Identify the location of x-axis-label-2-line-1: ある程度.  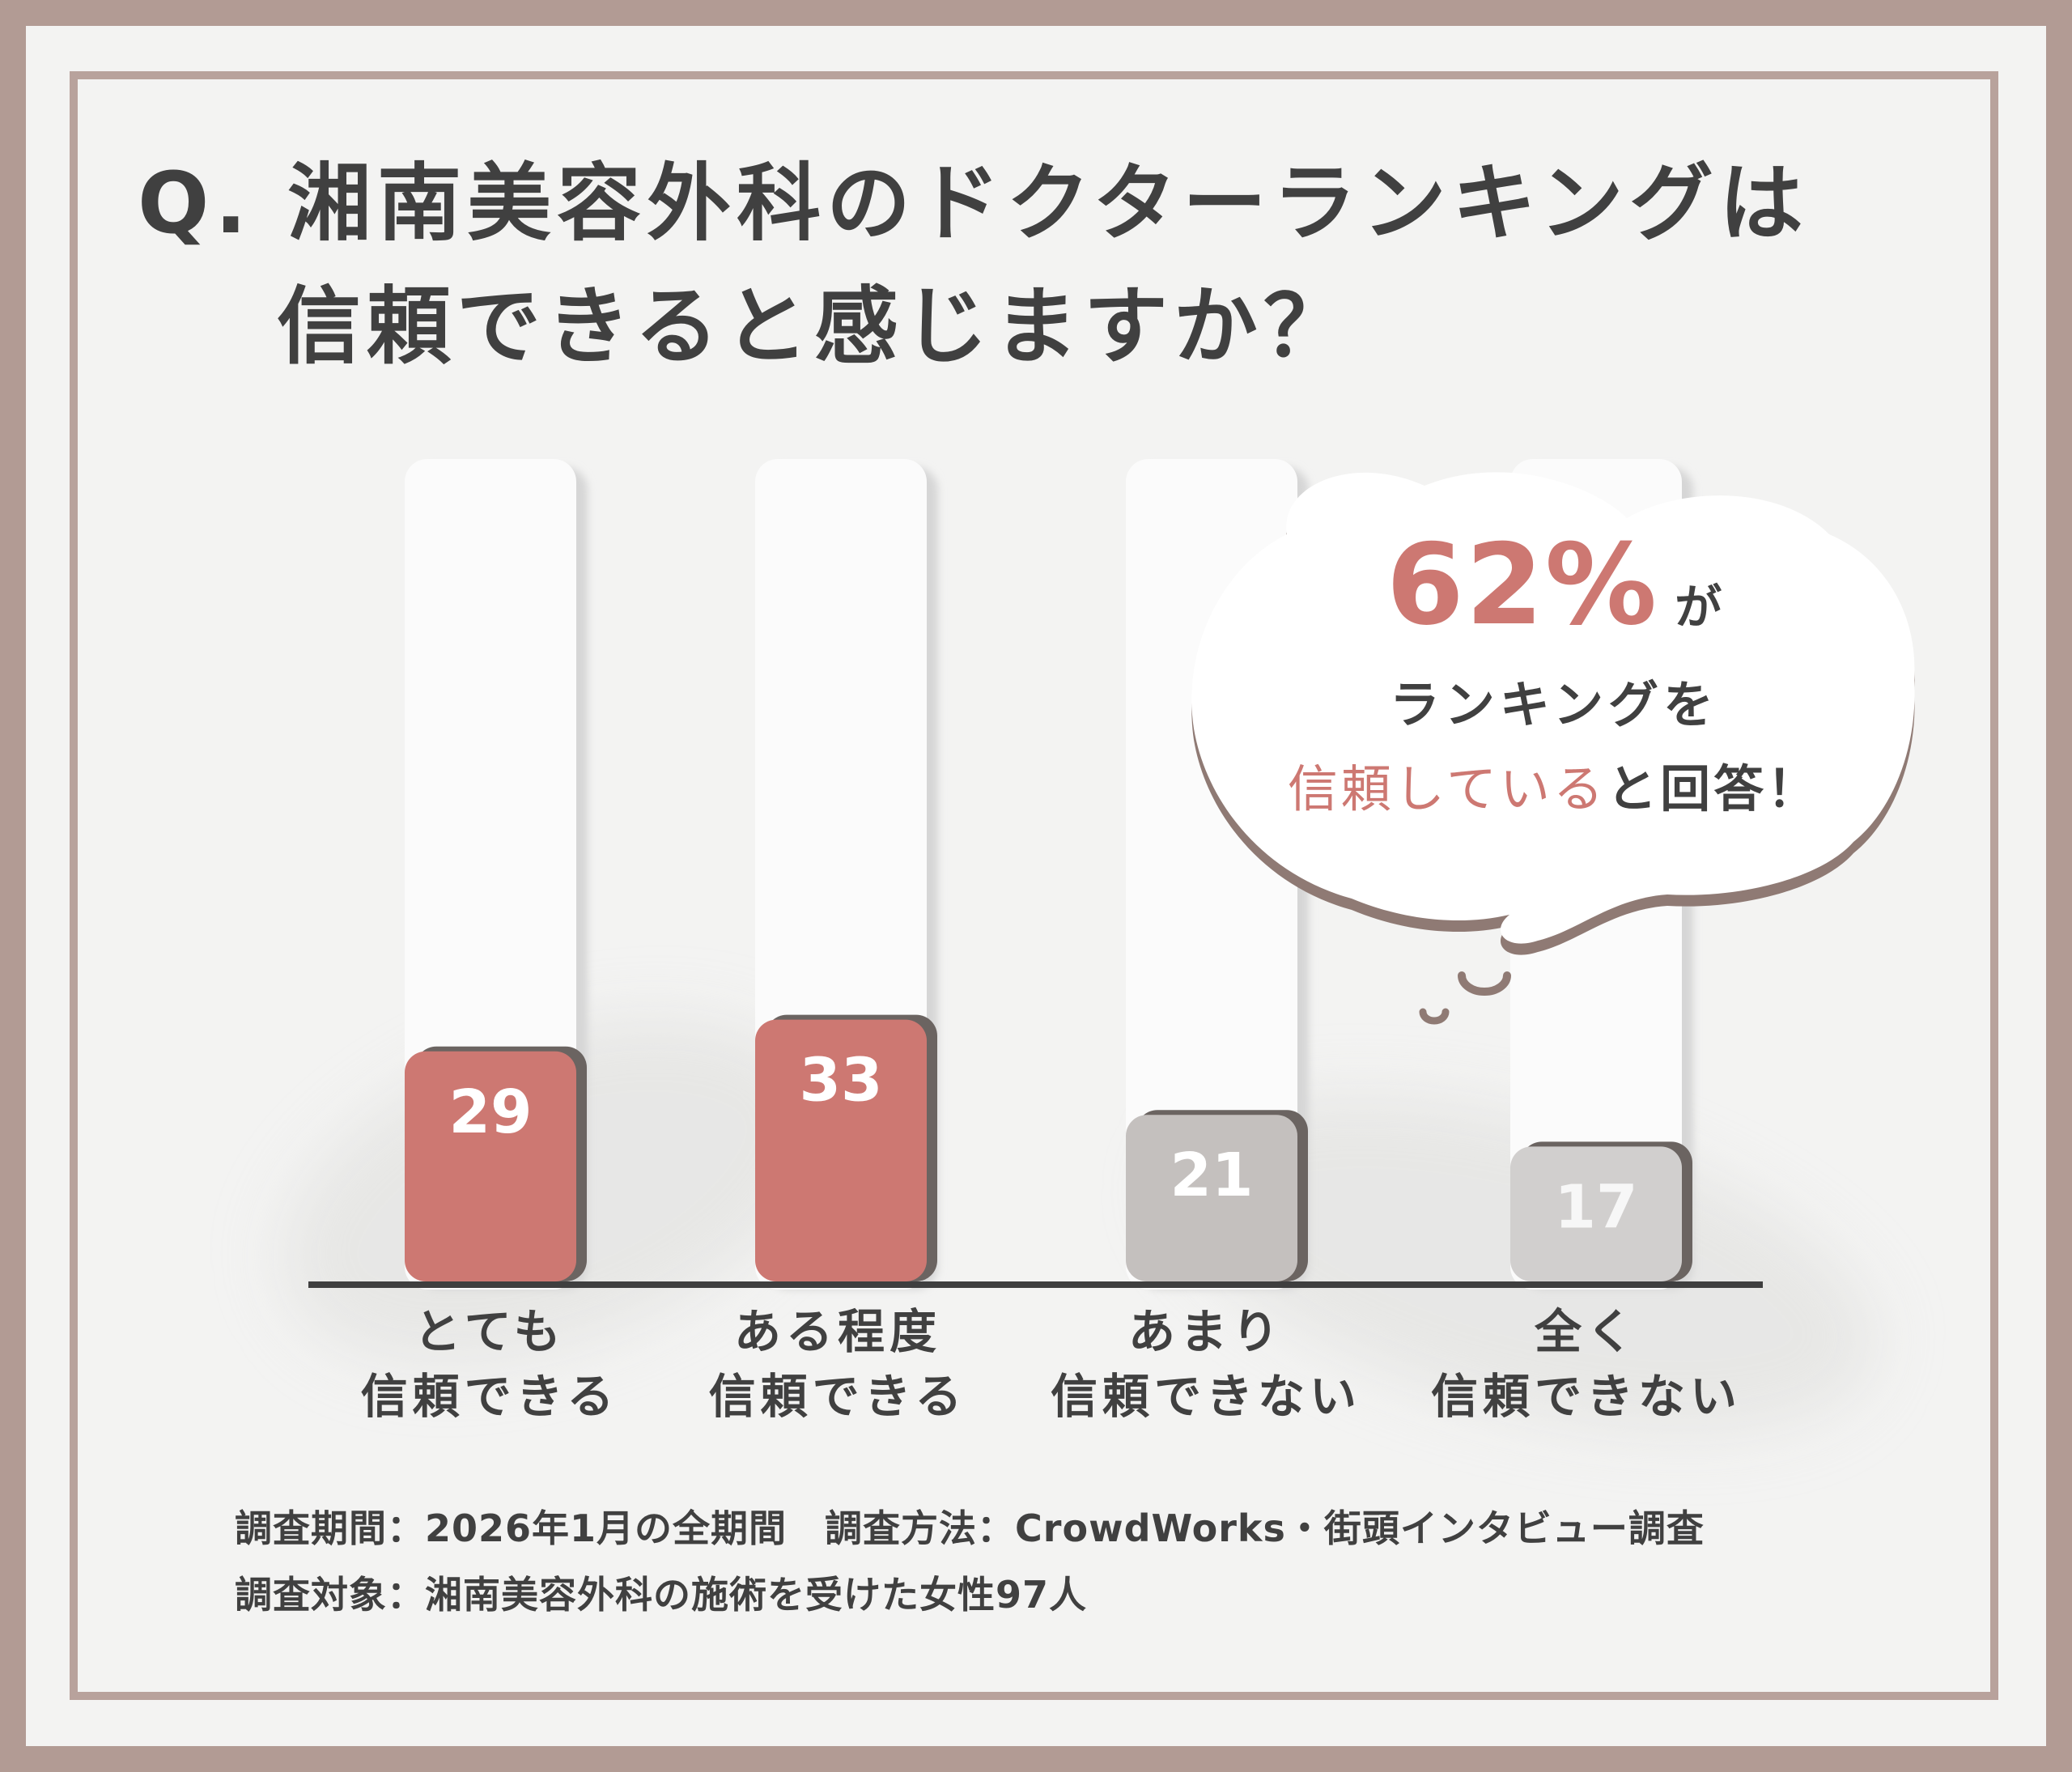
(837, 1332).